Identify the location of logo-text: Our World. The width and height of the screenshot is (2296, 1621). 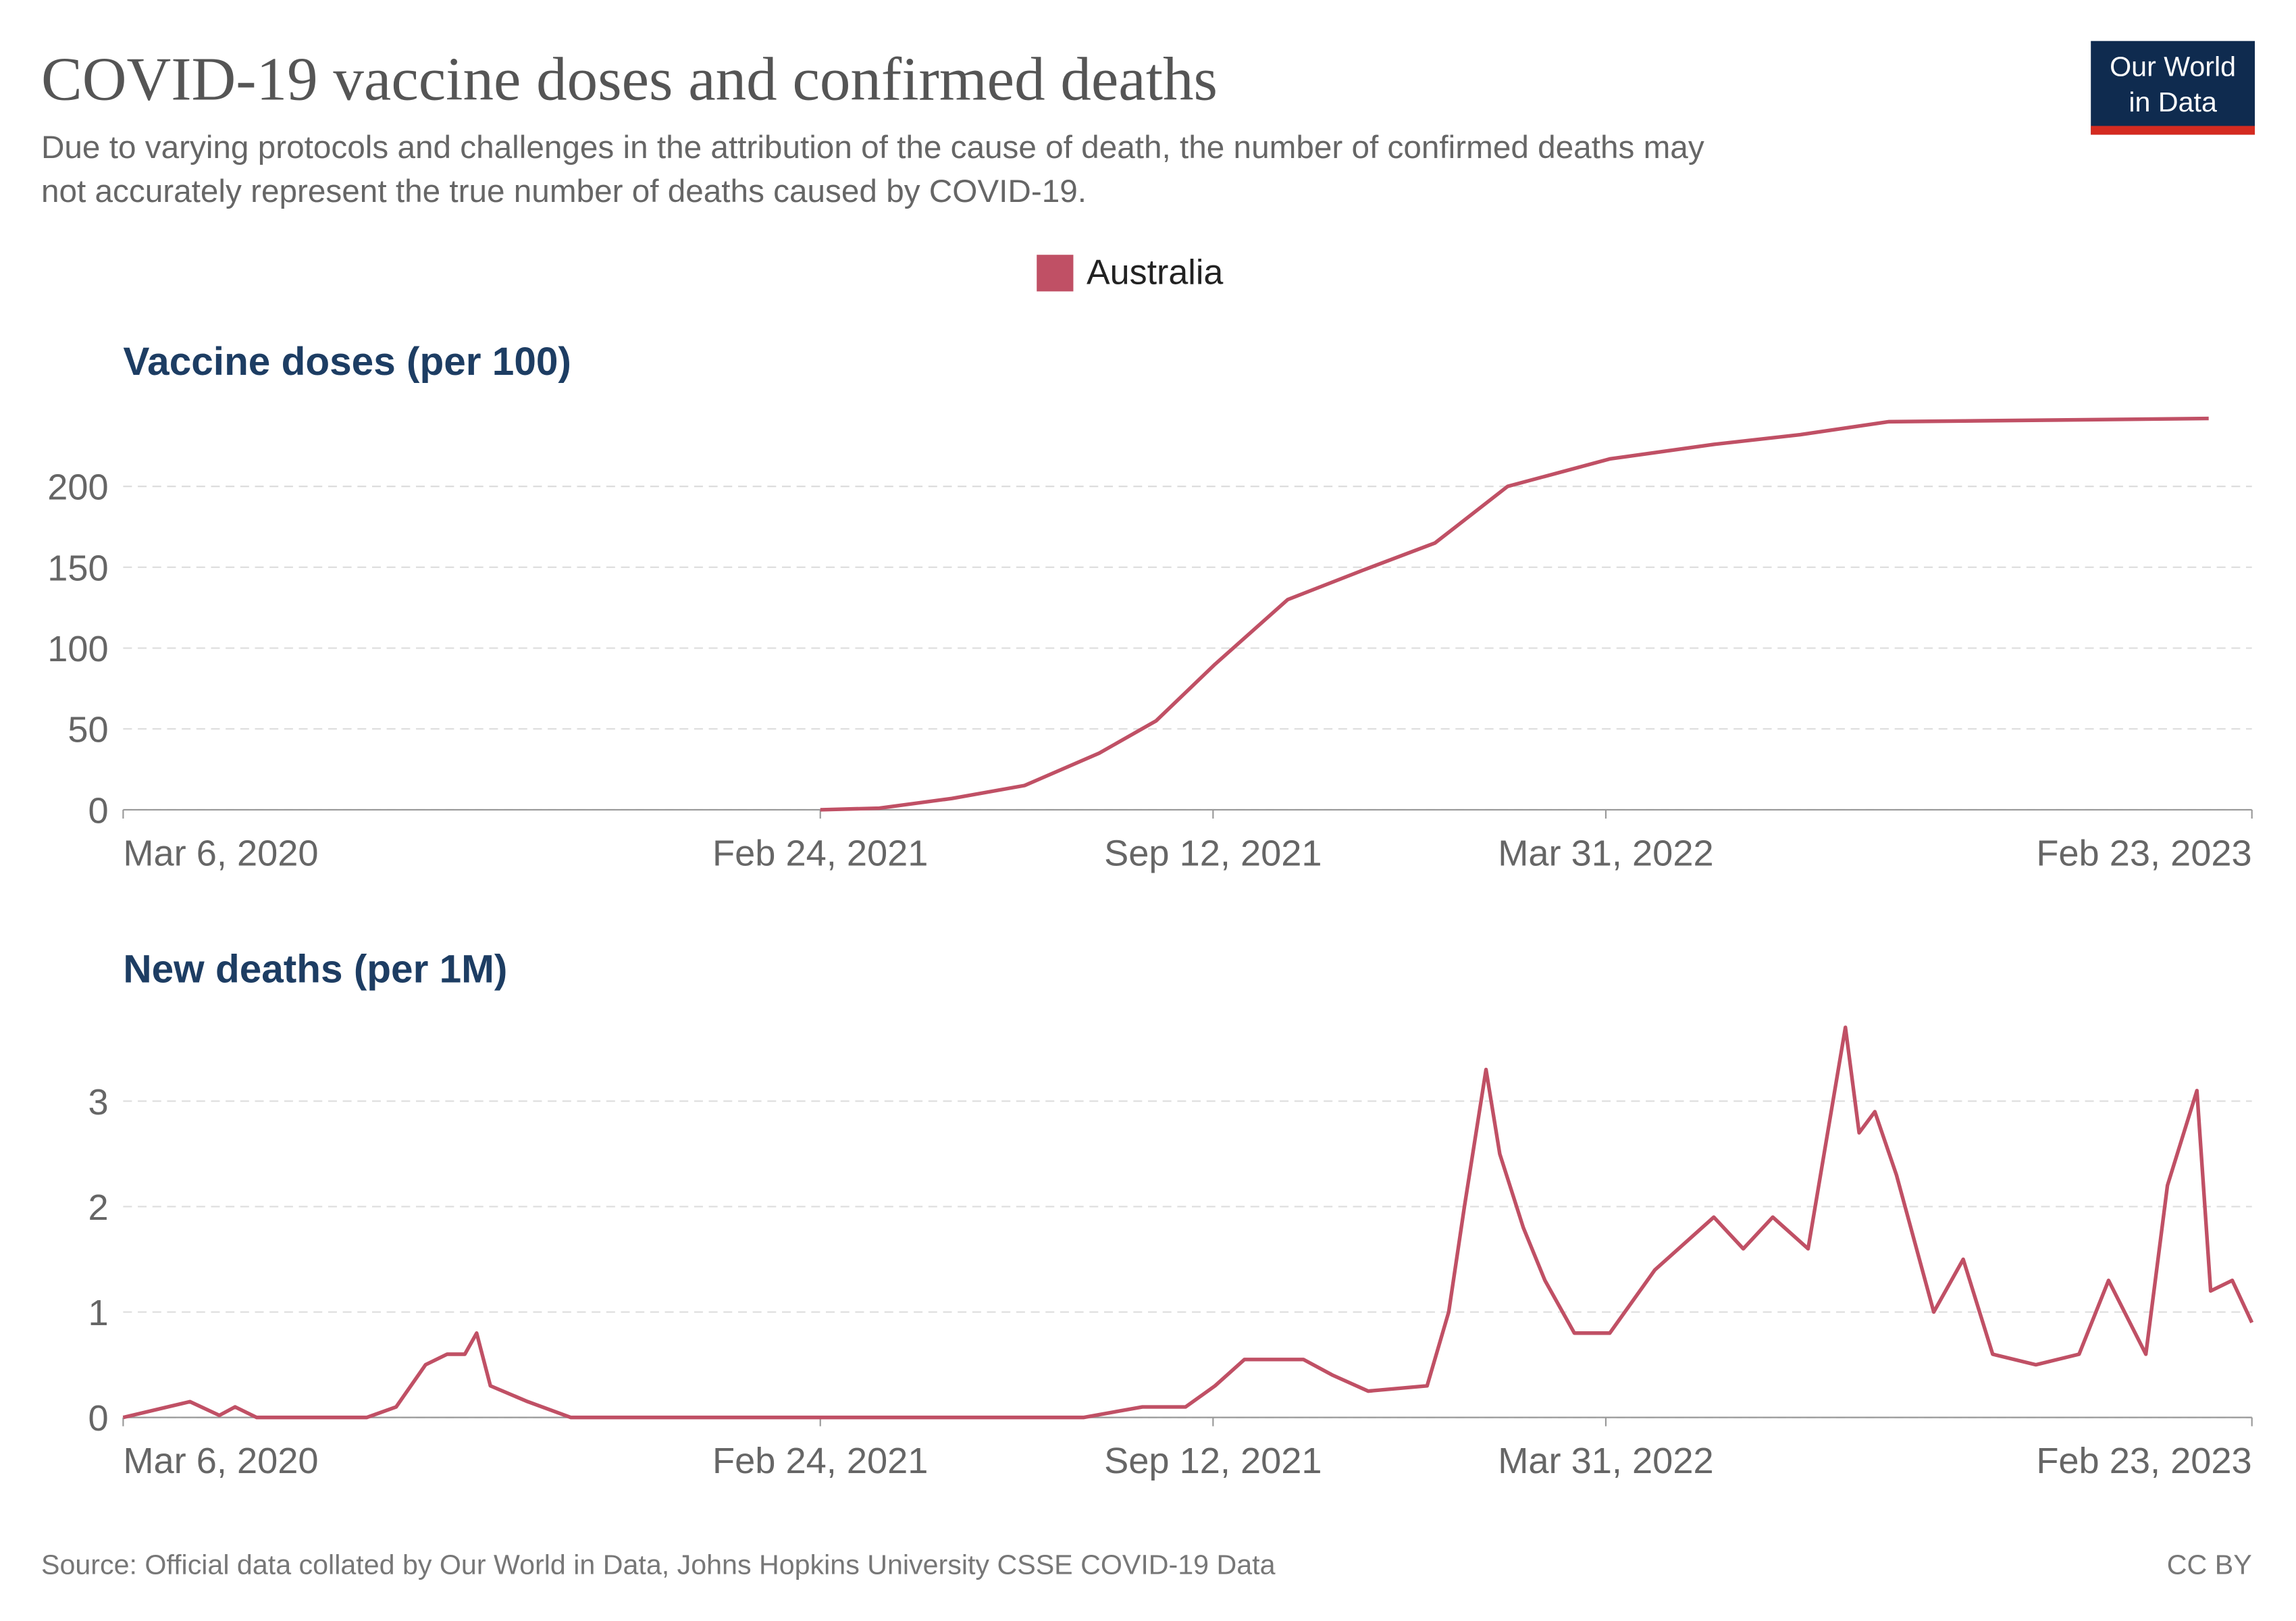
(2173, 66).